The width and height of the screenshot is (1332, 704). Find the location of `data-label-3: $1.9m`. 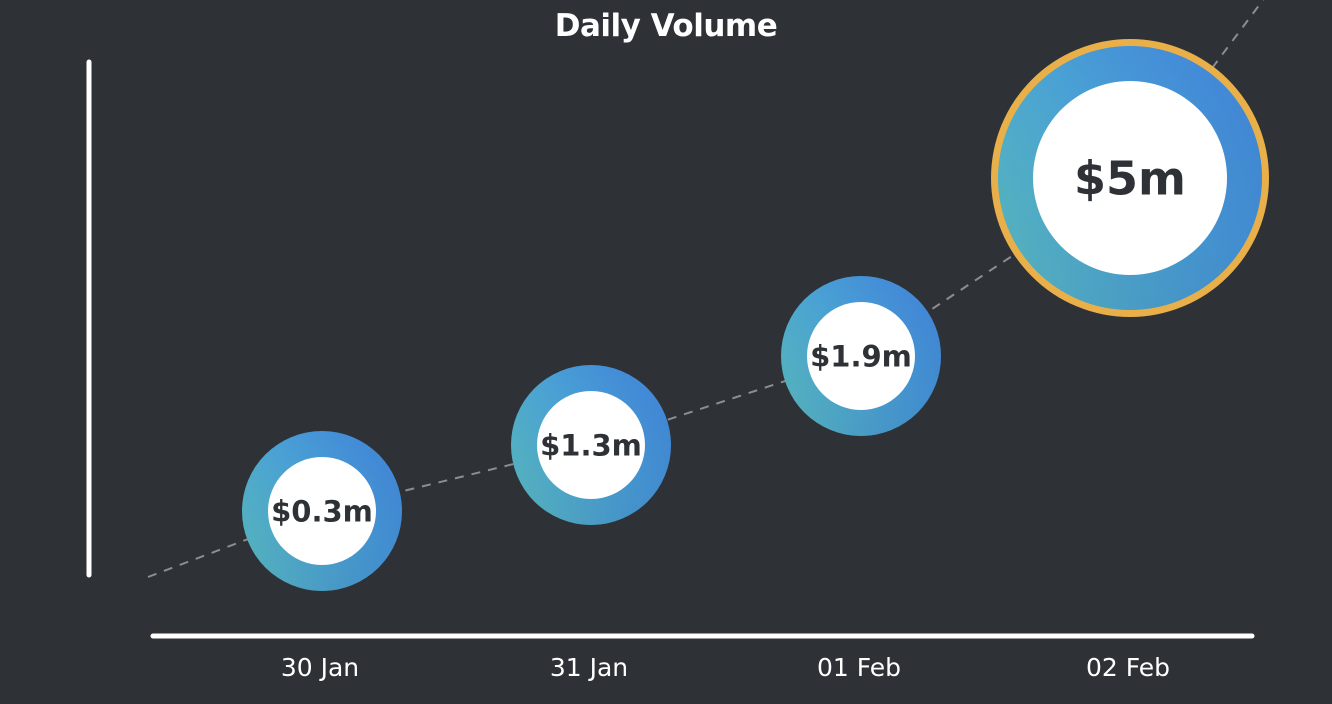

data-label-3: $1.9m is located at coordinates (861, 356).